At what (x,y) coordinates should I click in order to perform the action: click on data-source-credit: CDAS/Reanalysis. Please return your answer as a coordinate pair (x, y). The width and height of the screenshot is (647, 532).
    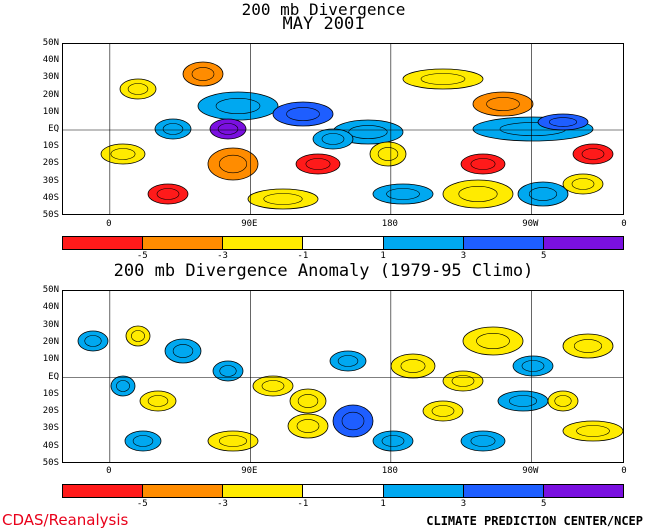
    Looking at the image, I should click on (65, 520).